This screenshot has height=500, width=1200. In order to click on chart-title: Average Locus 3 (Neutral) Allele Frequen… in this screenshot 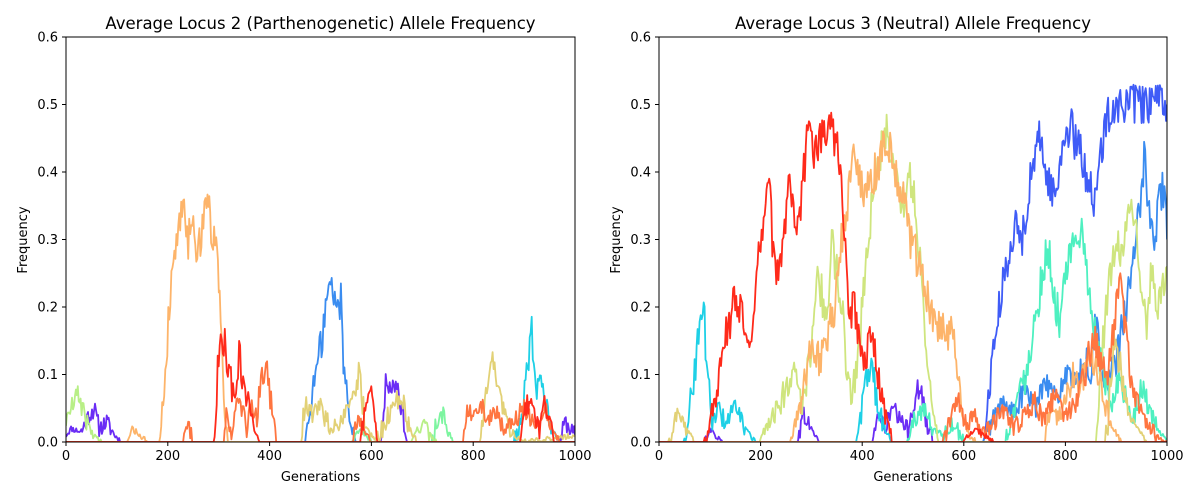, I will do `click(913, 23)`.